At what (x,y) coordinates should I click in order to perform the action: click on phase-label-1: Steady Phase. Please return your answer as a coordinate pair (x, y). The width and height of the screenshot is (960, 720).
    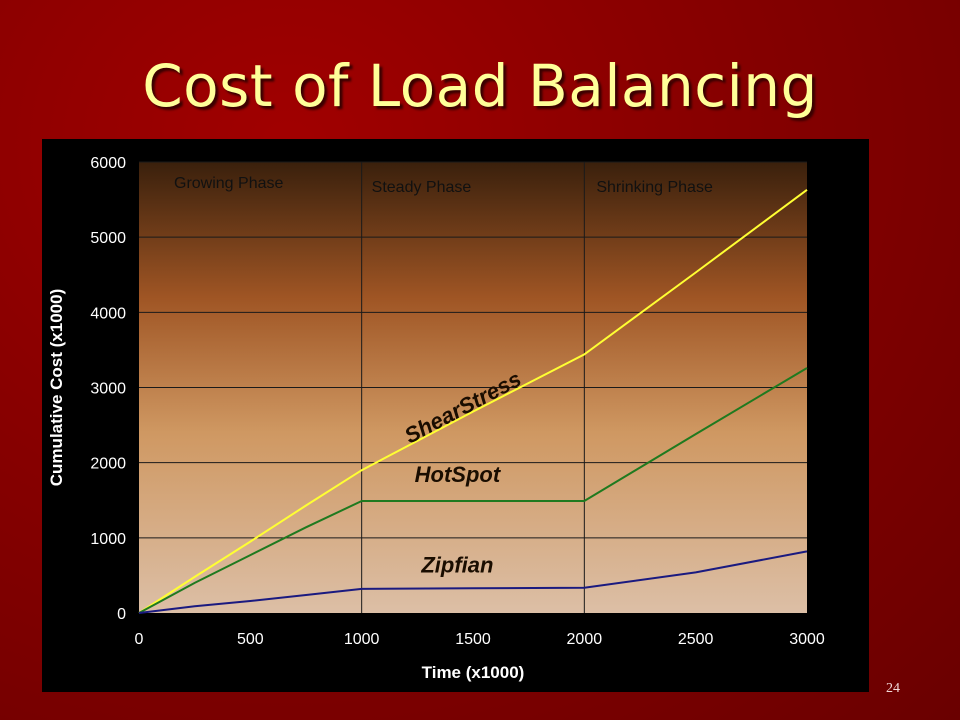
    Looking at the image, I should click on (422, 187).